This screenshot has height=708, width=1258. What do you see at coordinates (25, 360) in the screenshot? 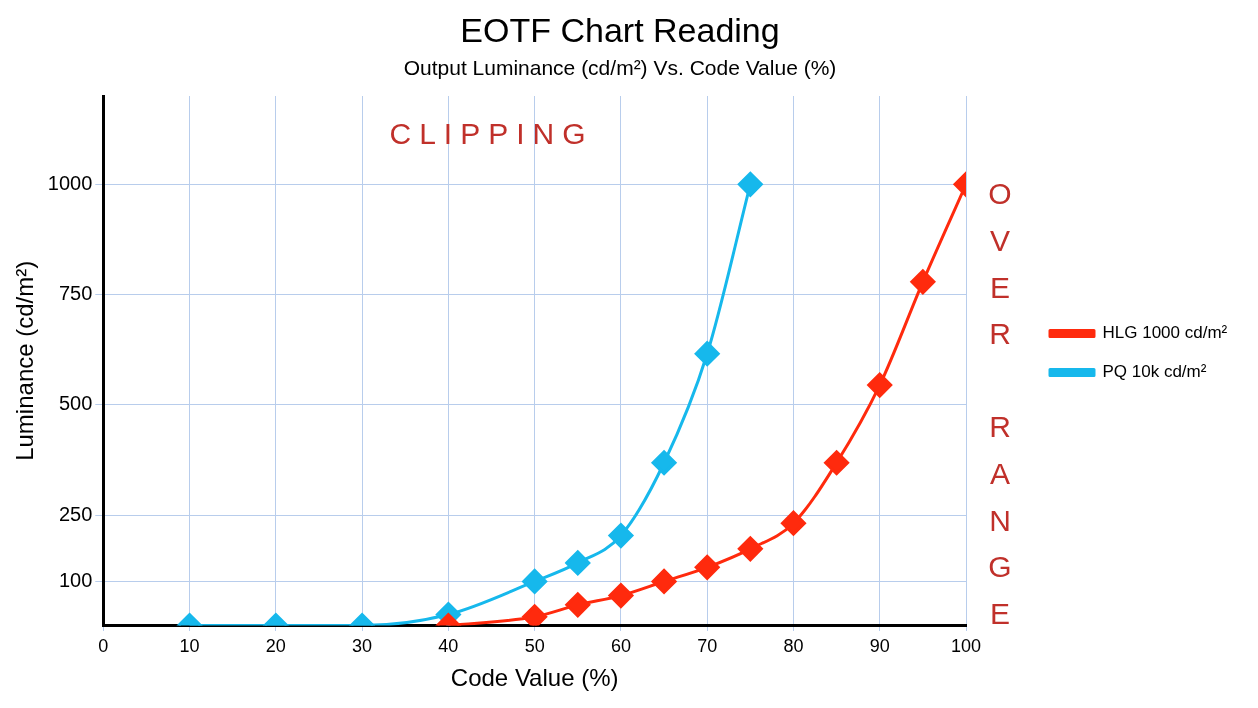
I see `y-axis-title: Luminance (cd/m²)` at bounding box center [25, 360].